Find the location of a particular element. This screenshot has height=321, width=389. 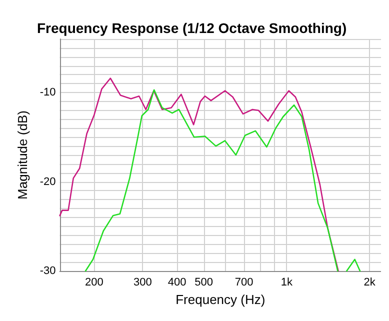

x-tick-label: 1k is located at coordinates (287, 282).